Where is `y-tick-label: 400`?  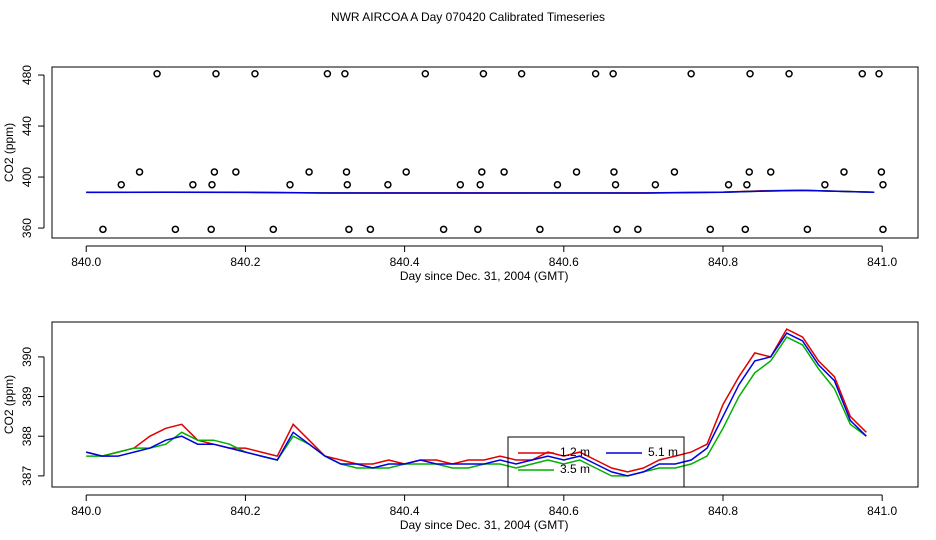
y-tick-label: 400 is located at coordinates (27, 177).